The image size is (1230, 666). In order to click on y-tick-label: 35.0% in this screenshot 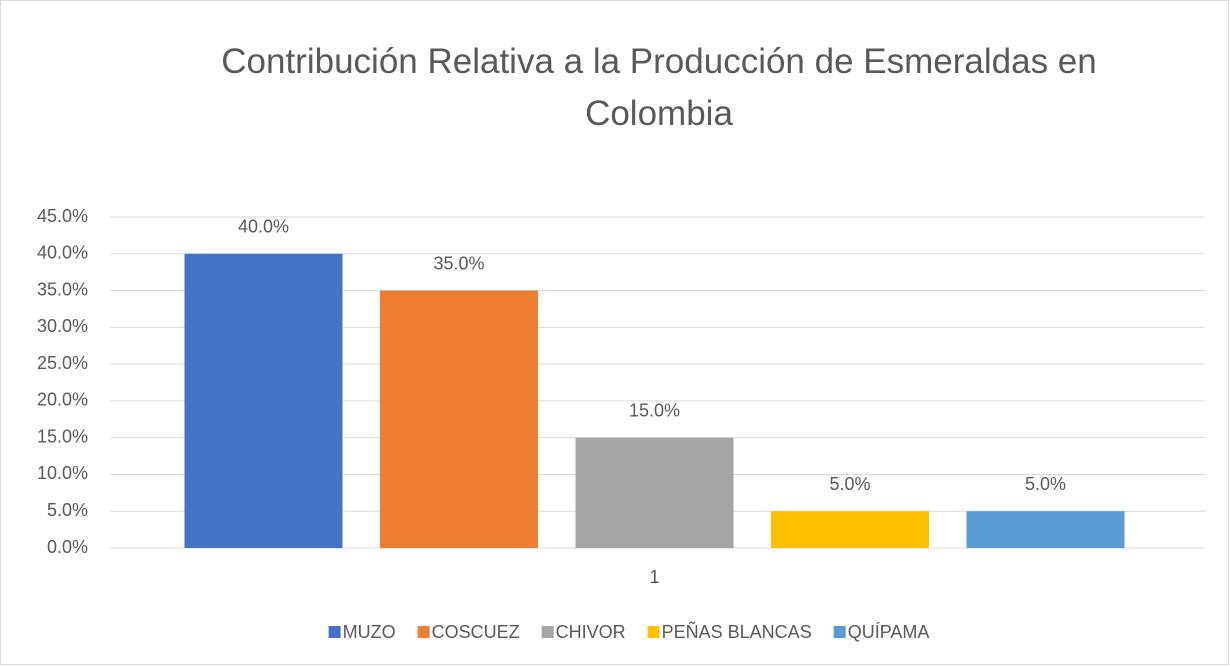, I will do `click(62, 289)`.